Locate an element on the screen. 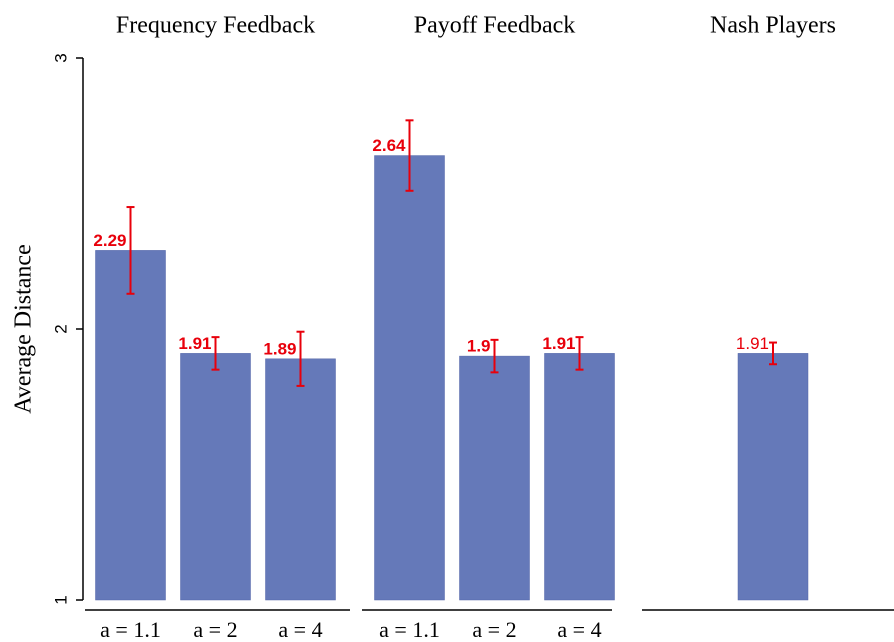 This screenshot has height=642, width=894. value-label: 1.9 is located at coordinates (479, 346).